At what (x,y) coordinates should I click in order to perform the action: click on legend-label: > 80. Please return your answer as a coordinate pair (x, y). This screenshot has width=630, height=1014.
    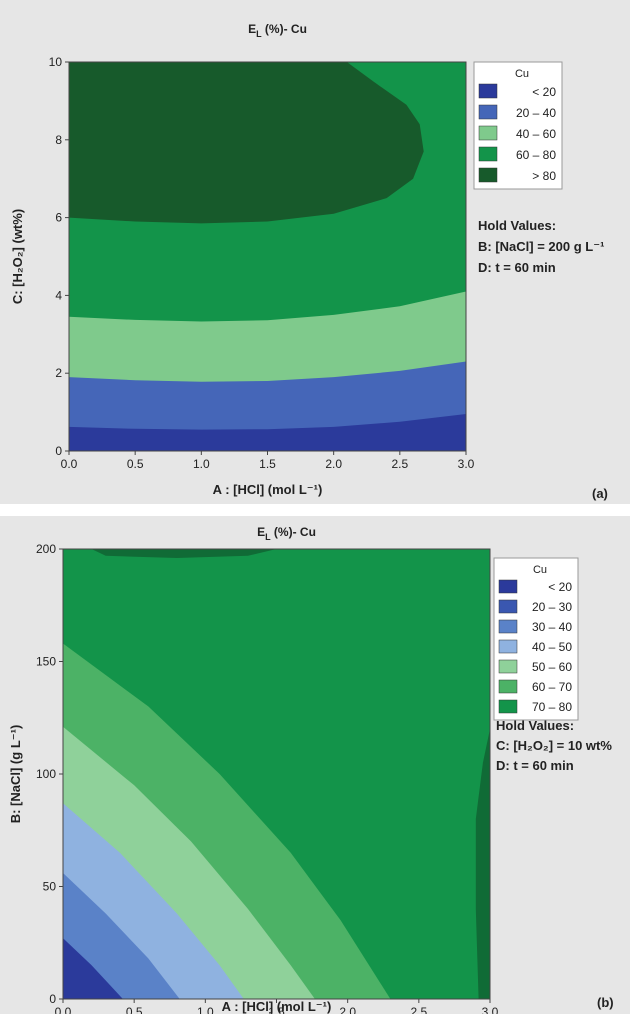
    Looking at the image, I should click on (544, 176).